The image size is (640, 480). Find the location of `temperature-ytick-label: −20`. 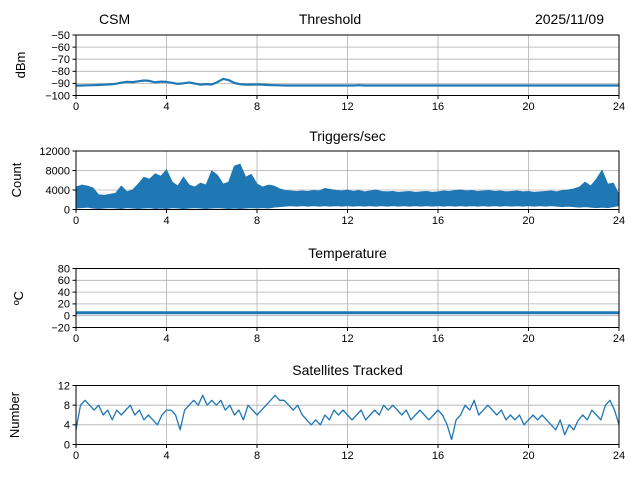

temperature-ytick-label: −20 is located at coordinates (60, 328).